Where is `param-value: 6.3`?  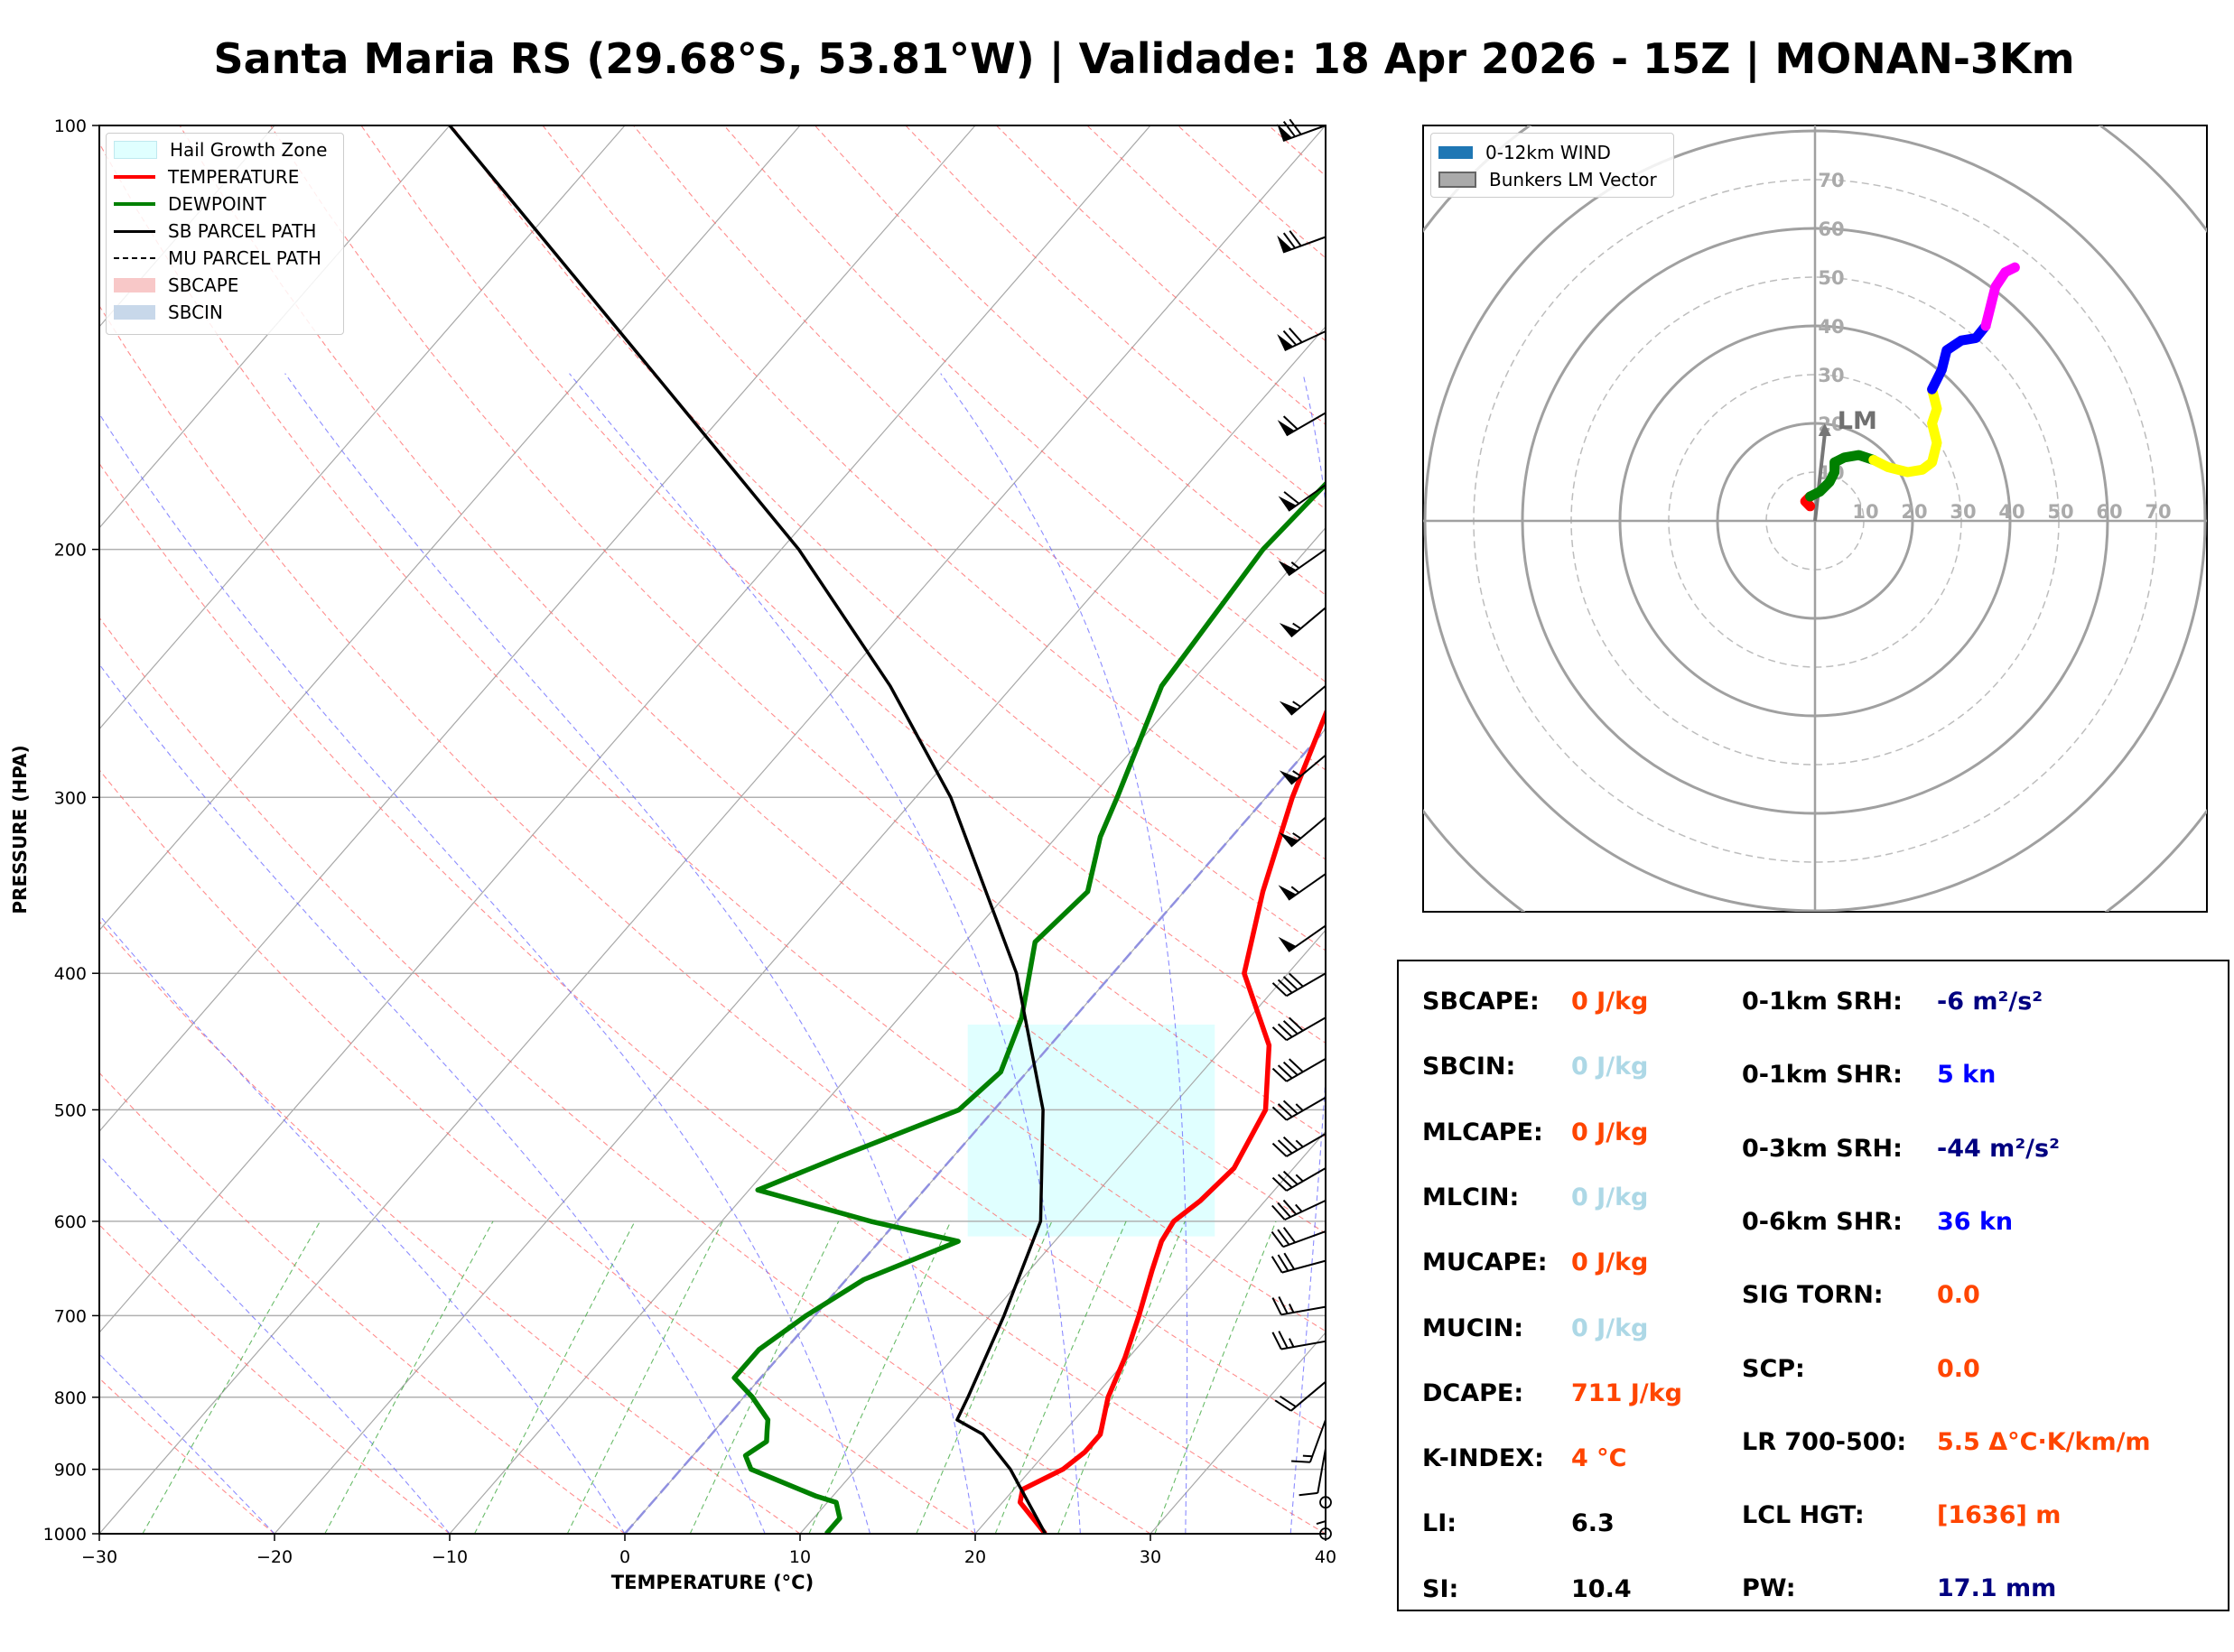
param-value: 6.3 is located at coordinates (1593, 1523).